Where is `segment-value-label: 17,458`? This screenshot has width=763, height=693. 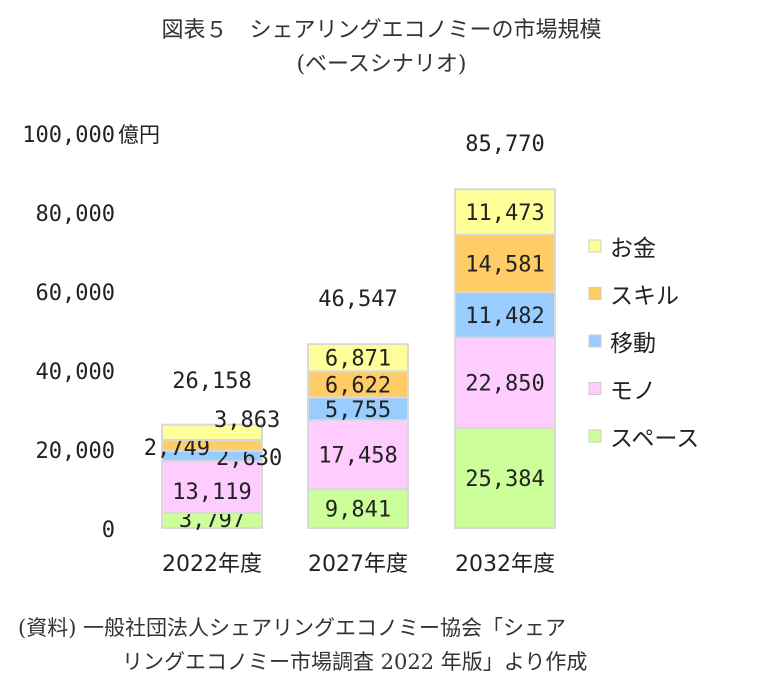
segment-value-label: 17,458 is located at coordinates (357, 456).